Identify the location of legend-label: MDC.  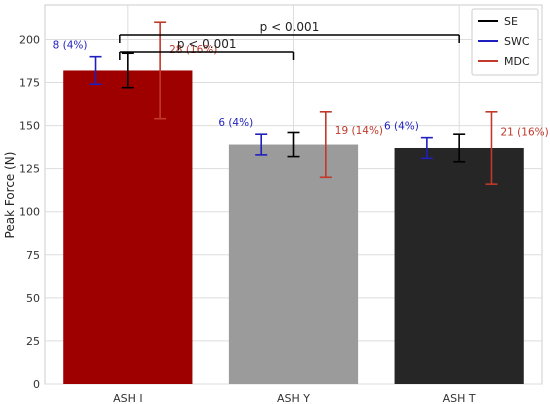
(517, 61).